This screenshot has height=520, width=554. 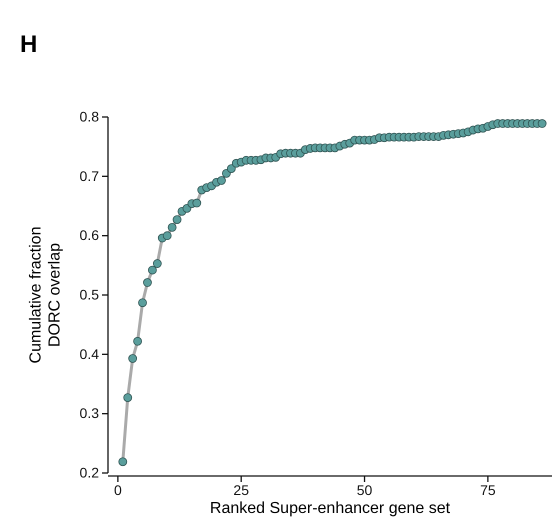 What do you see at coordinates (488, 490) in the screenshot?
I see `x-tick-label: 75` at bounding box center [488, 490].